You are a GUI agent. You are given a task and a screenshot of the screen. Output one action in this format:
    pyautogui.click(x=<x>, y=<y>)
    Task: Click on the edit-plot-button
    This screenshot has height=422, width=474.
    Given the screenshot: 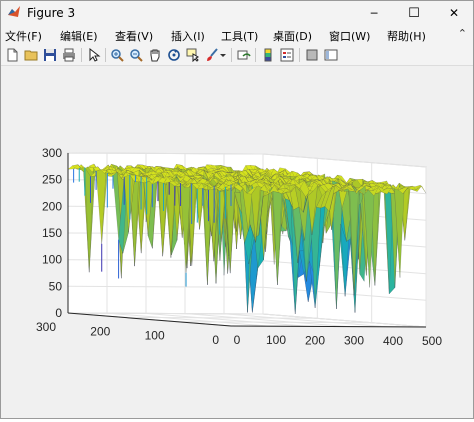 What is the action you would take?
    pyautogui.click(x=94, y=55)
    